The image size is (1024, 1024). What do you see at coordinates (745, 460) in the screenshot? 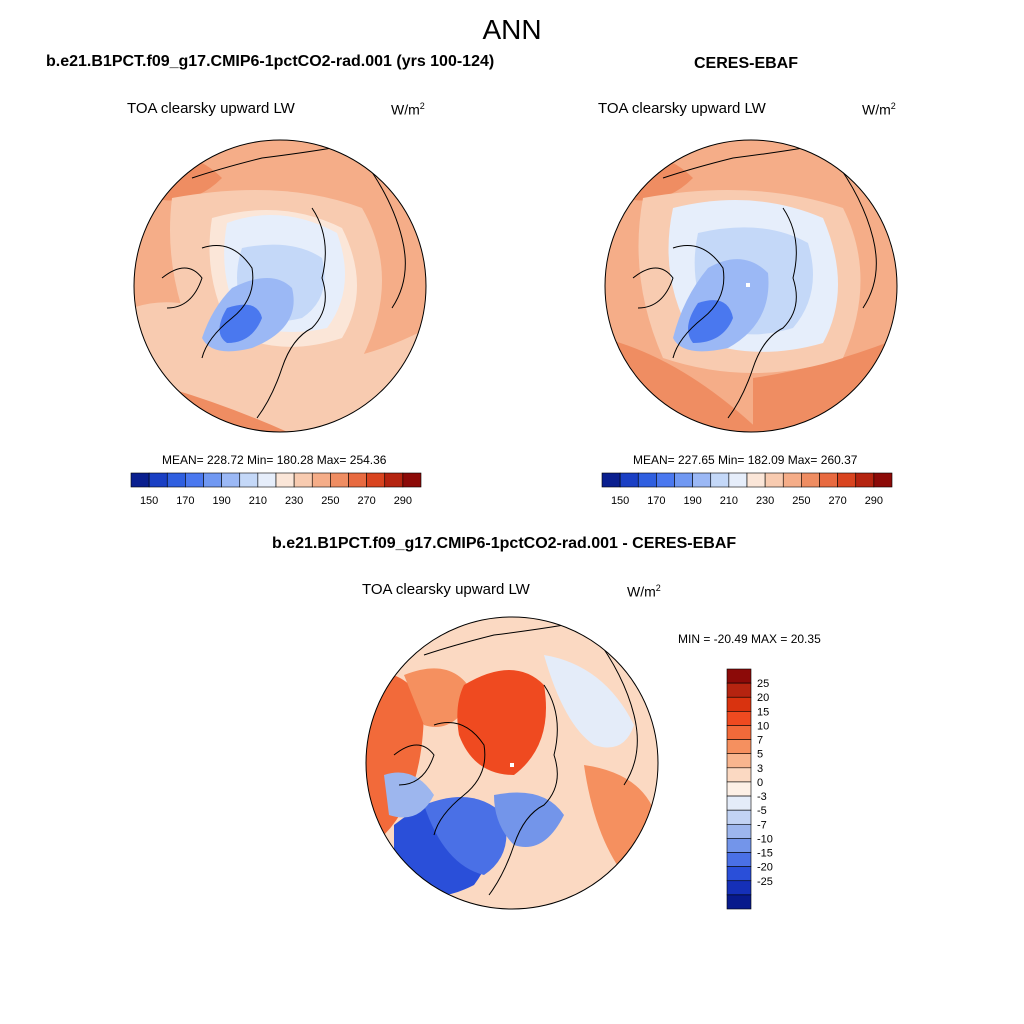
I see `panel2-stats: MEAN= 227.65 Min= 182.09 Max= 260.37` at bounding box center [745, 460].